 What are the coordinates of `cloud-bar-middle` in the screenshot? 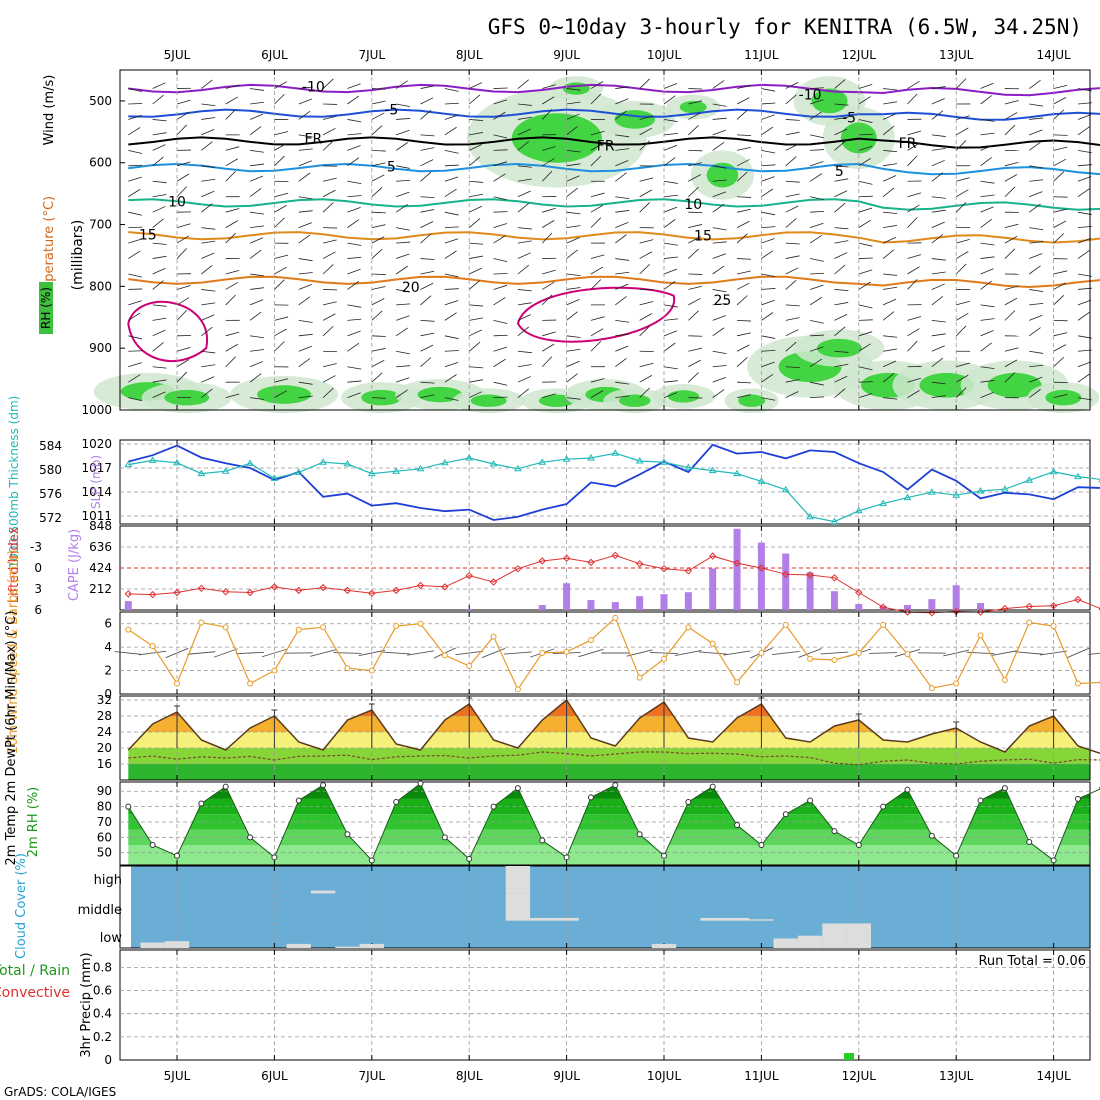 It's located at (542, 919).